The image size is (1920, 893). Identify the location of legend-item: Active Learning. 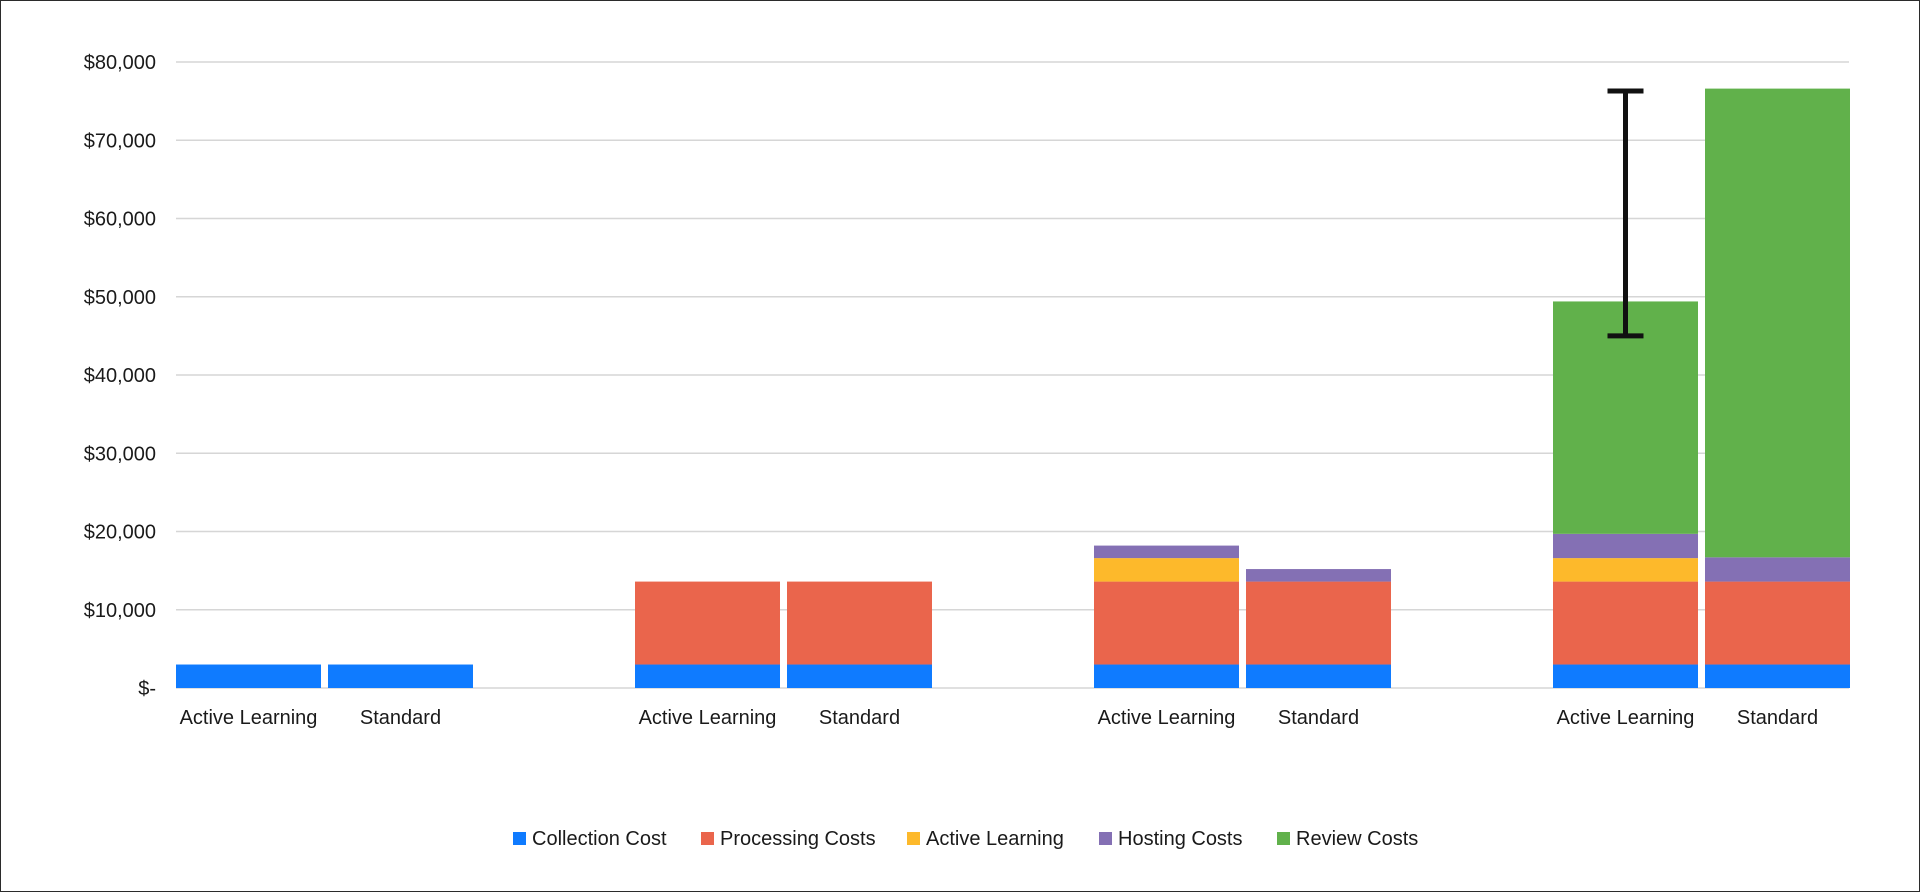
(985, 839).